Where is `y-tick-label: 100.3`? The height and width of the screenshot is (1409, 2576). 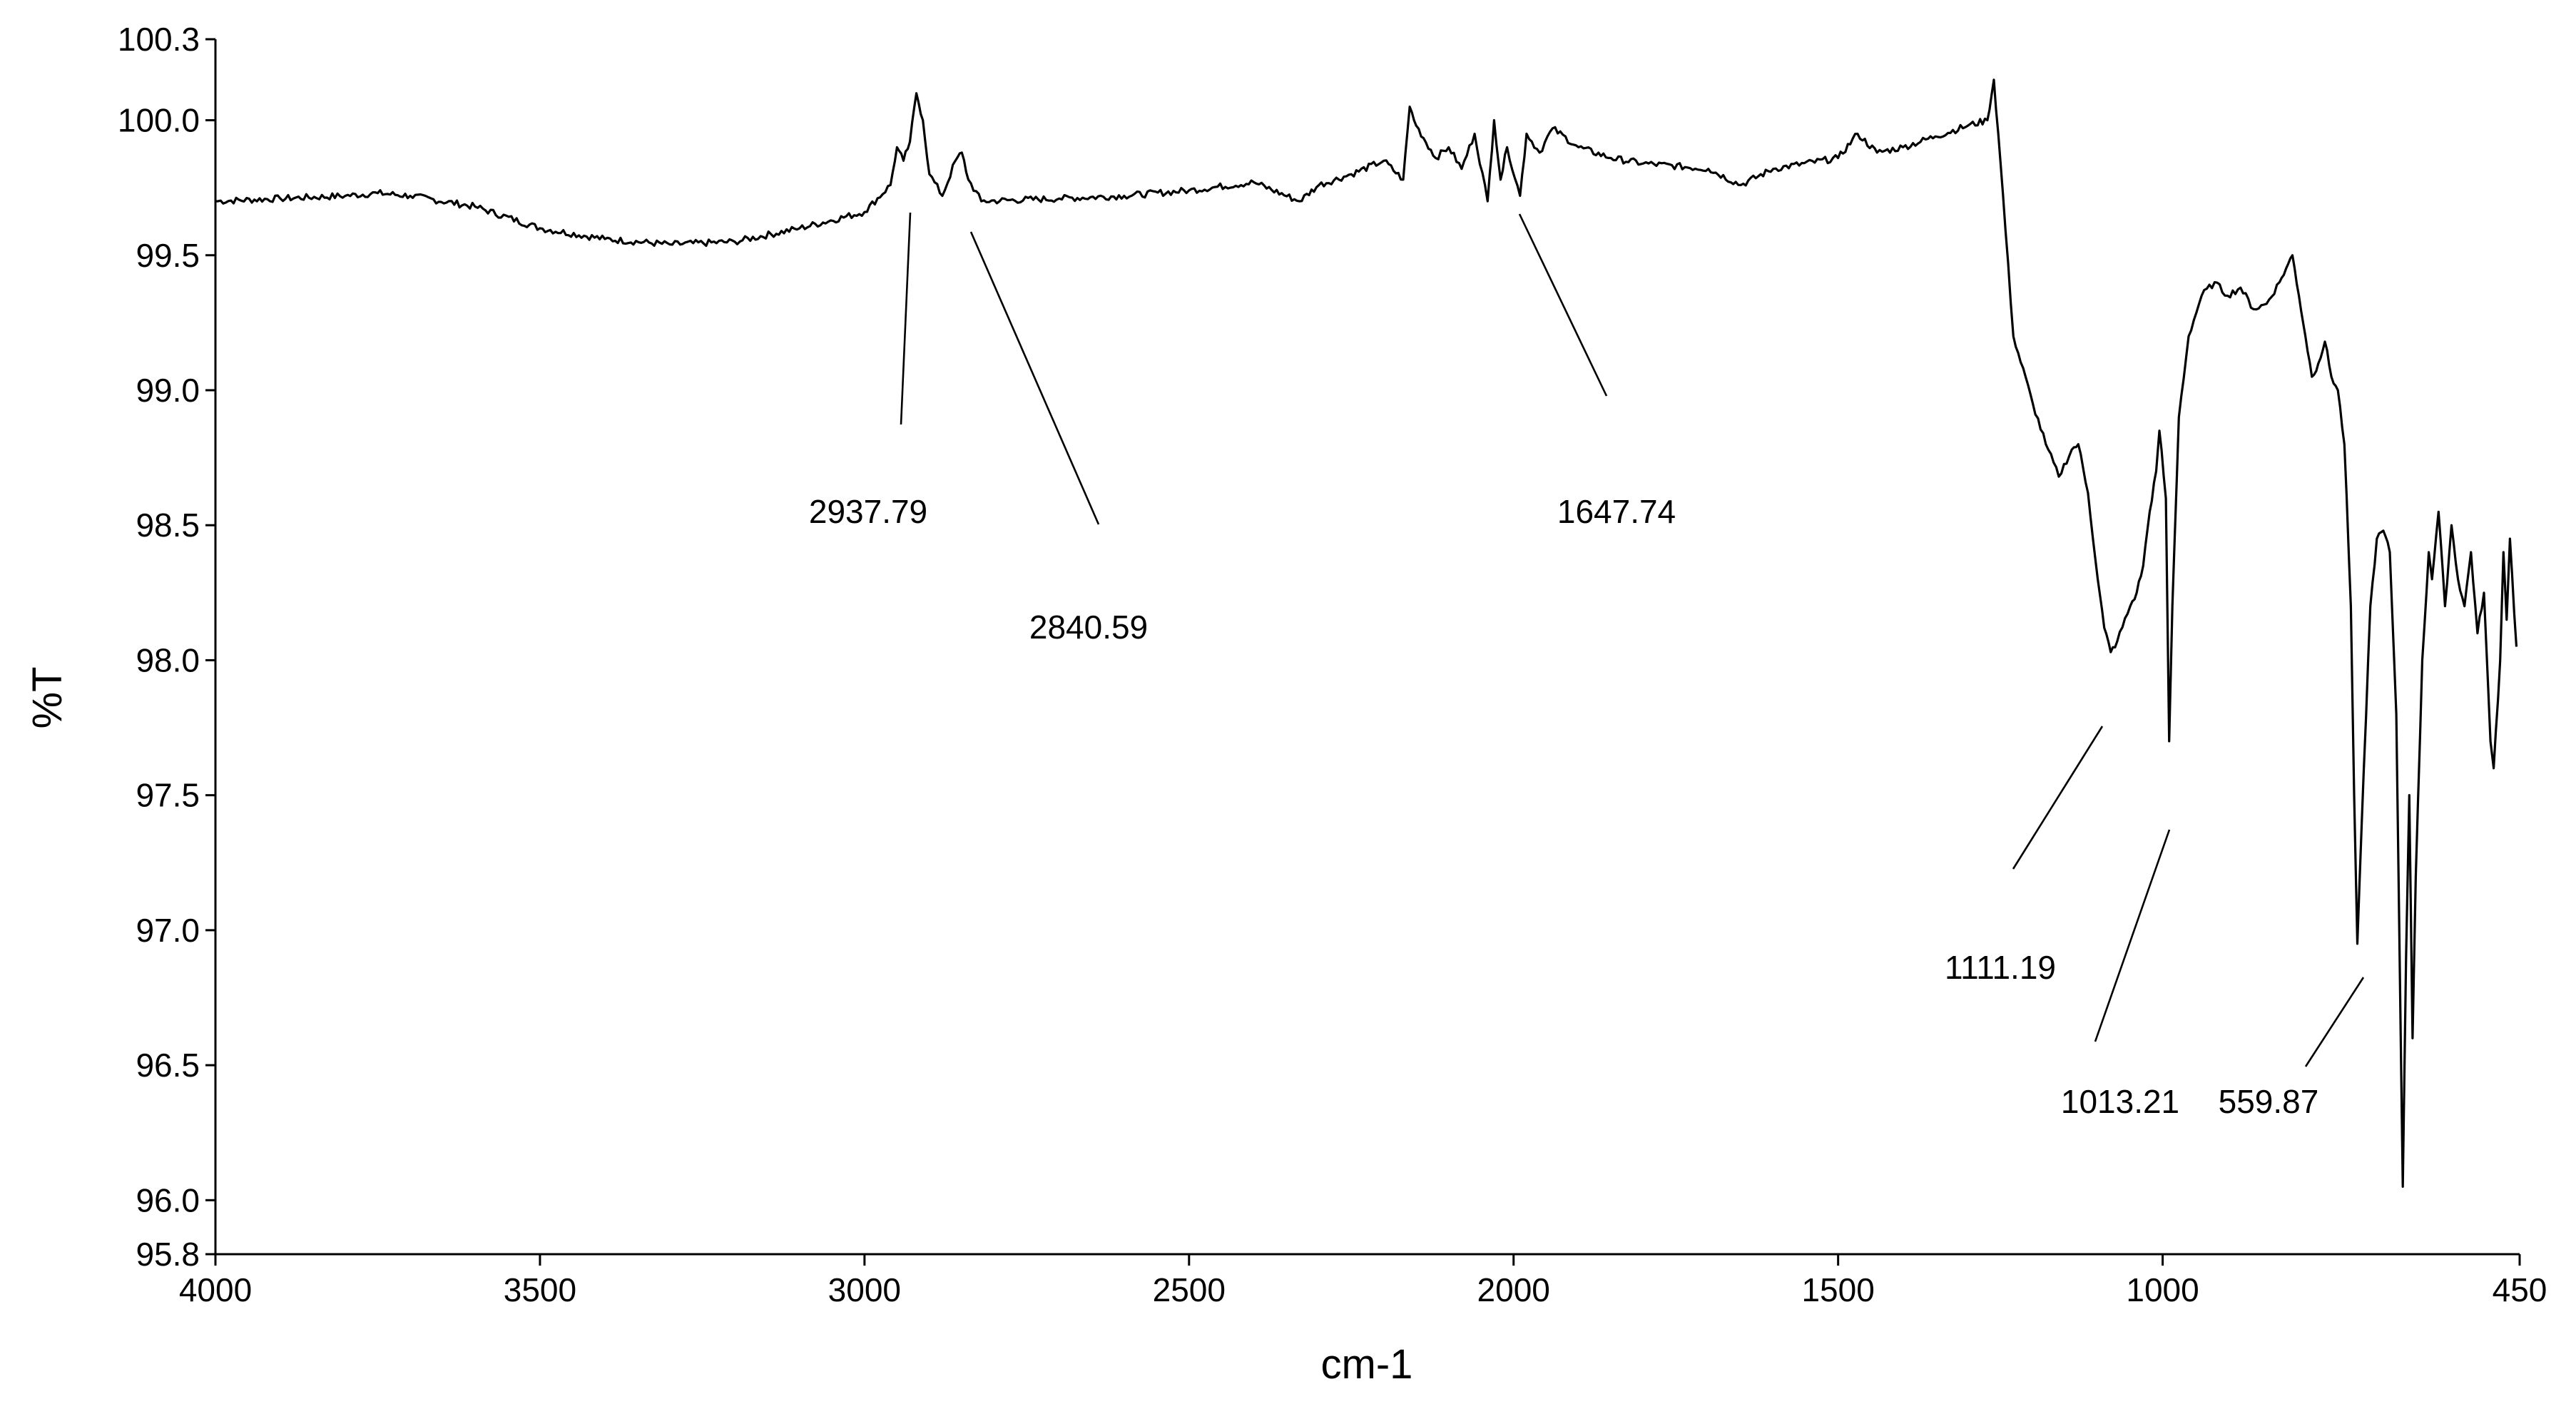 y-tick-label: 100.3 is located at coordinates (159, 39).